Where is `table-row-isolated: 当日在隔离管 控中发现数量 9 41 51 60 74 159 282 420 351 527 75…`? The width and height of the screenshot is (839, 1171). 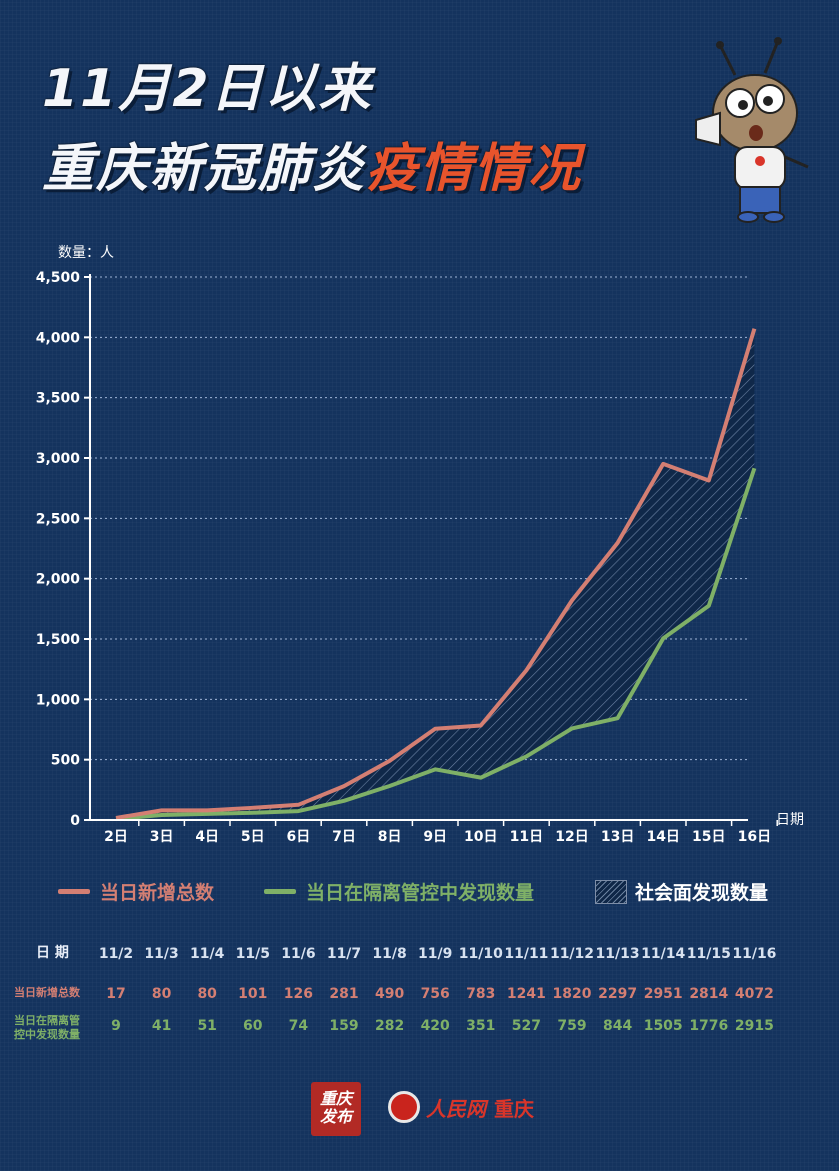
table-row-isolated: 当日在隔离管 控中发现数量 9 41 51 60 74 159 282 420 351 527 75… is located at coordinates (419, 1034).